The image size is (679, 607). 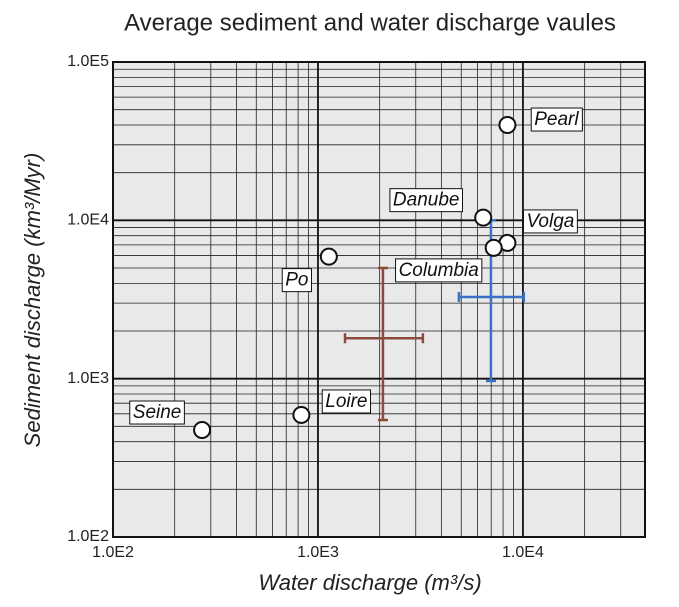 I want to click on point-label: Loire, so click(x=346, y=401).